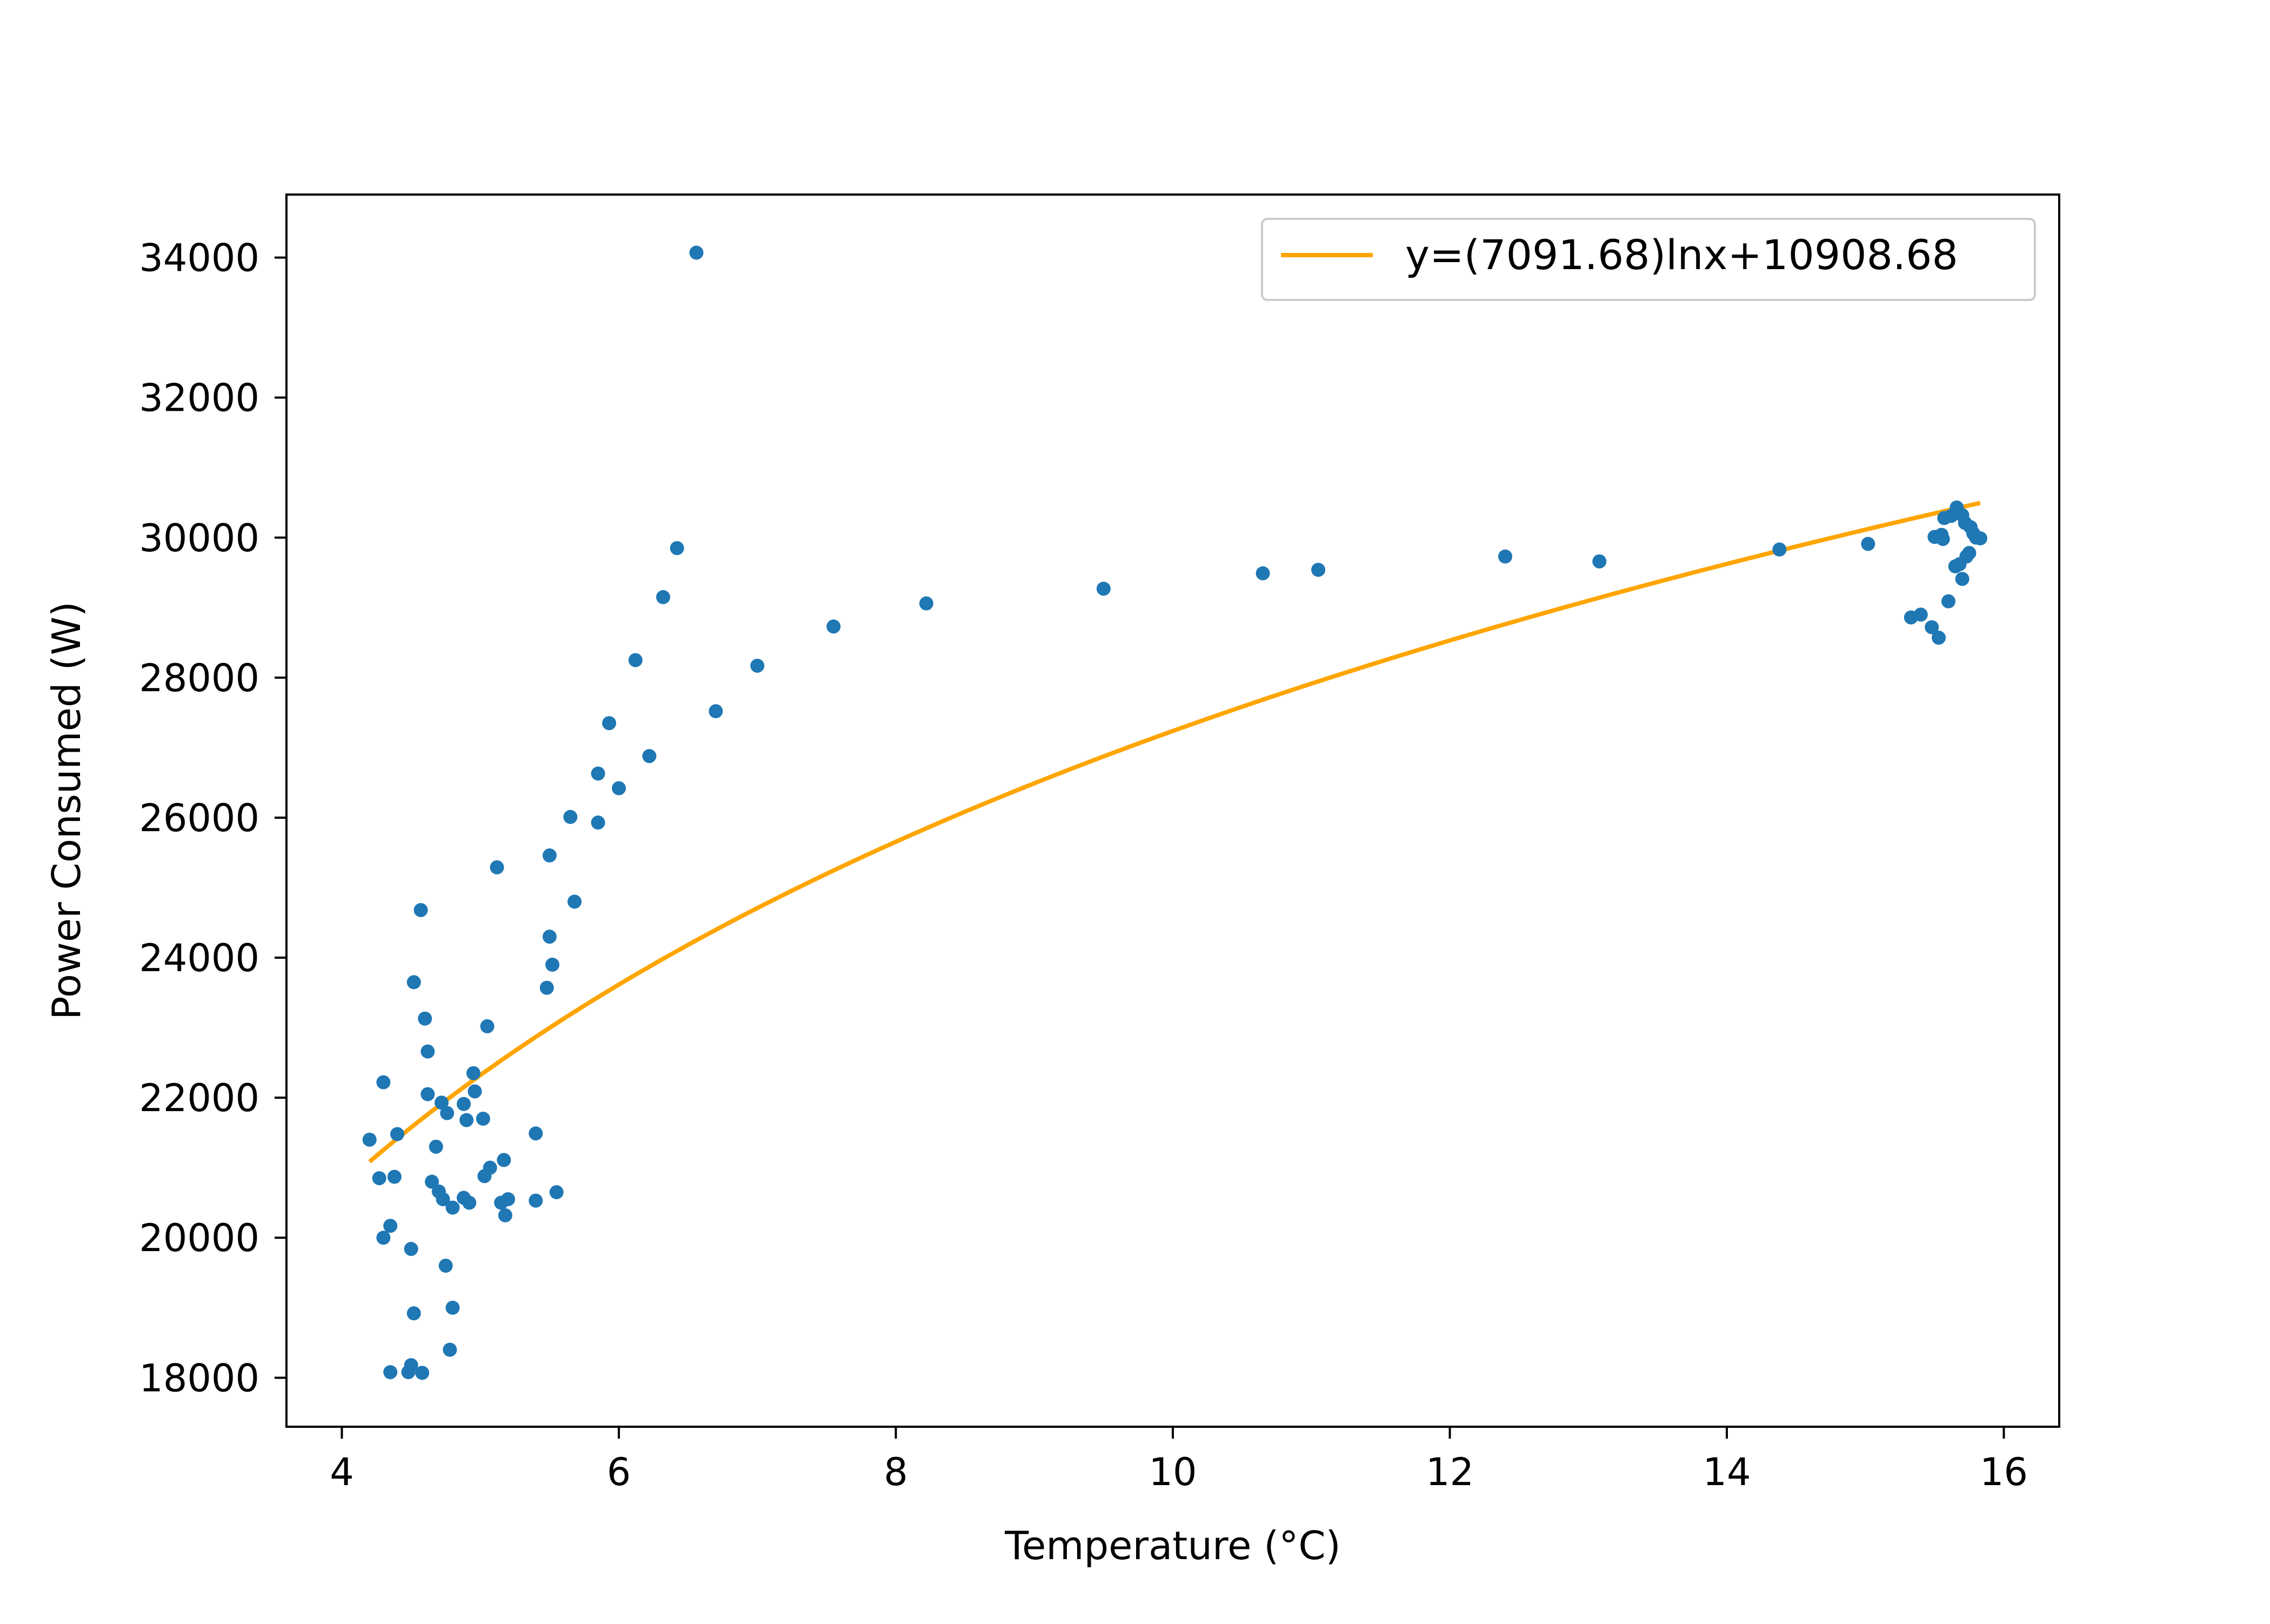 The height and width of the screenshot is (1624, 2270). I want to click on x-tick-label: 10, so click(1173, 1472).